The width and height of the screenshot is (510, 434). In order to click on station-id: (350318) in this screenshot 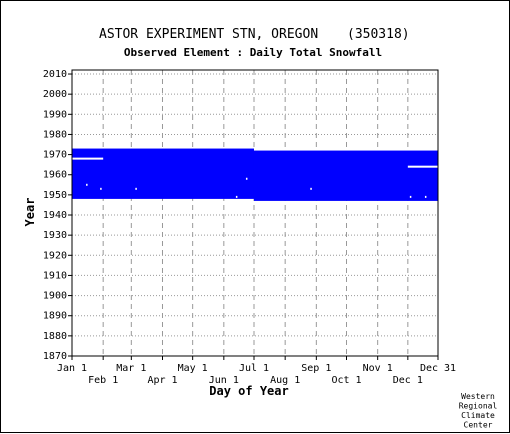, I will do `click(378, 34)`.